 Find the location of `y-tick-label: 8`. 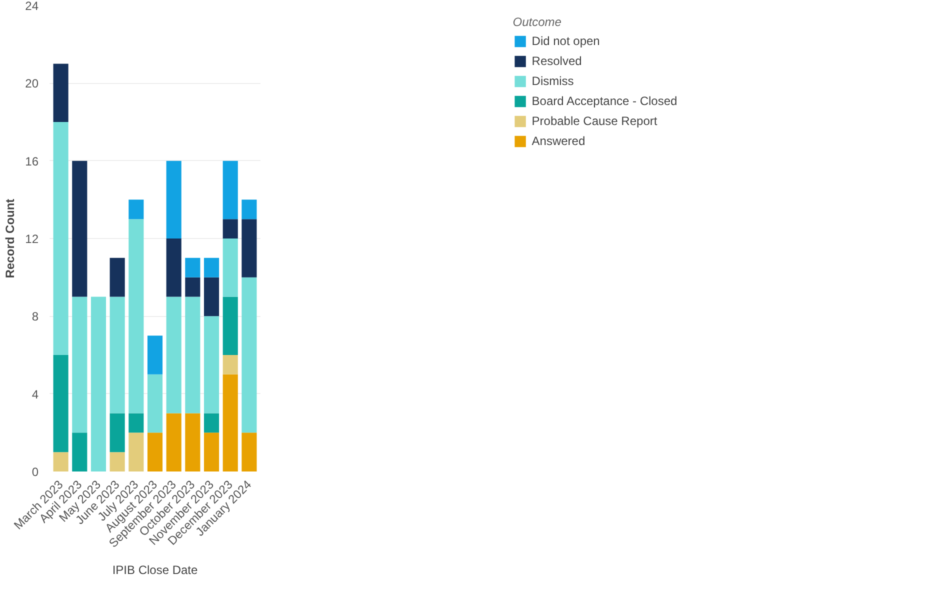

y-tick-label: 8 is located at coordinates (35, 317).